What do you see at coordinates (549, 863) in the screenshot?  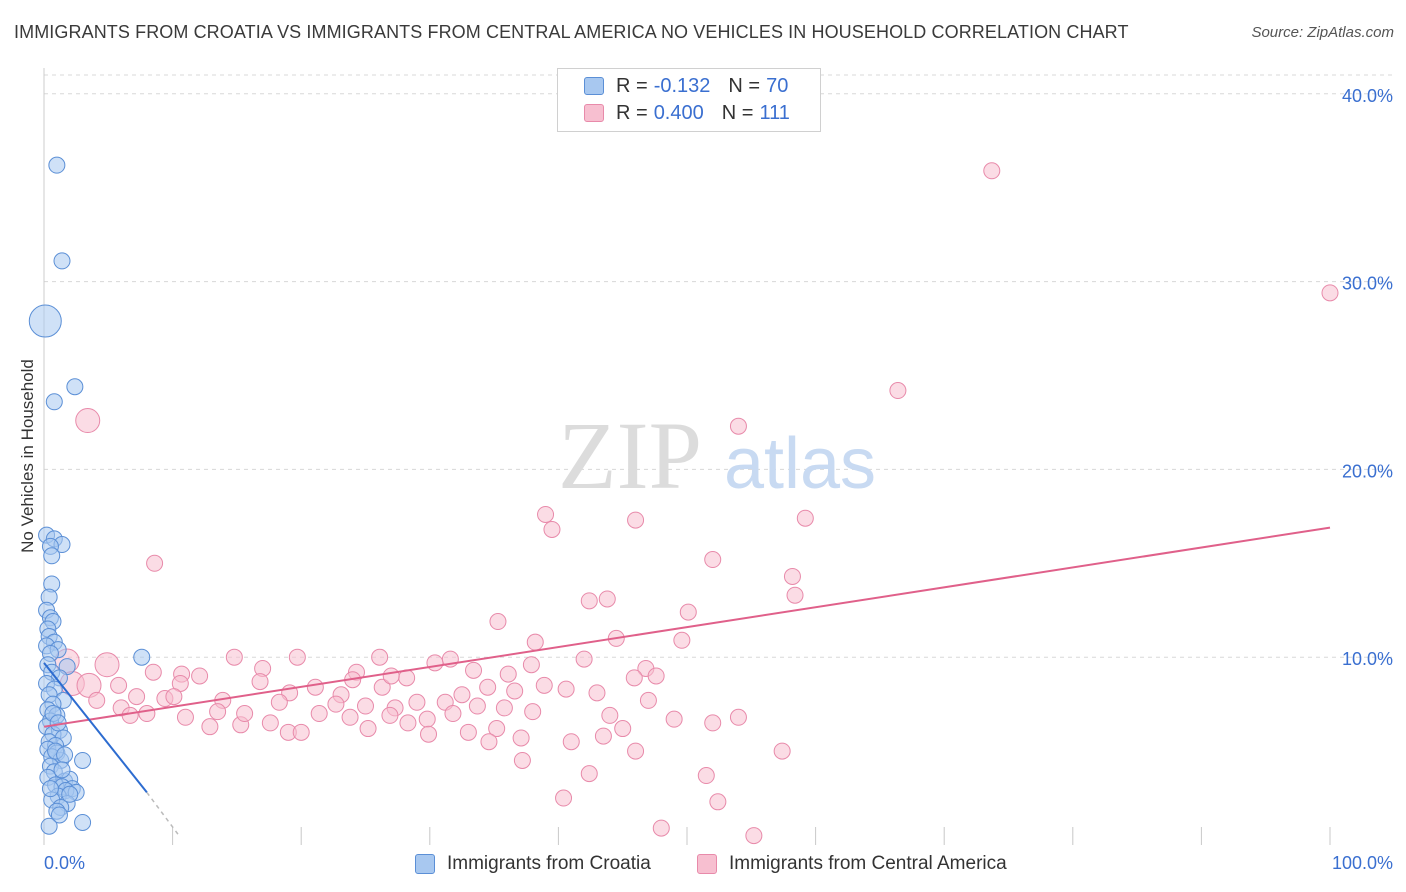 I see `bottom-legend-label-croatia: Immigrants from Croatia` at bounding box center [549, 863].